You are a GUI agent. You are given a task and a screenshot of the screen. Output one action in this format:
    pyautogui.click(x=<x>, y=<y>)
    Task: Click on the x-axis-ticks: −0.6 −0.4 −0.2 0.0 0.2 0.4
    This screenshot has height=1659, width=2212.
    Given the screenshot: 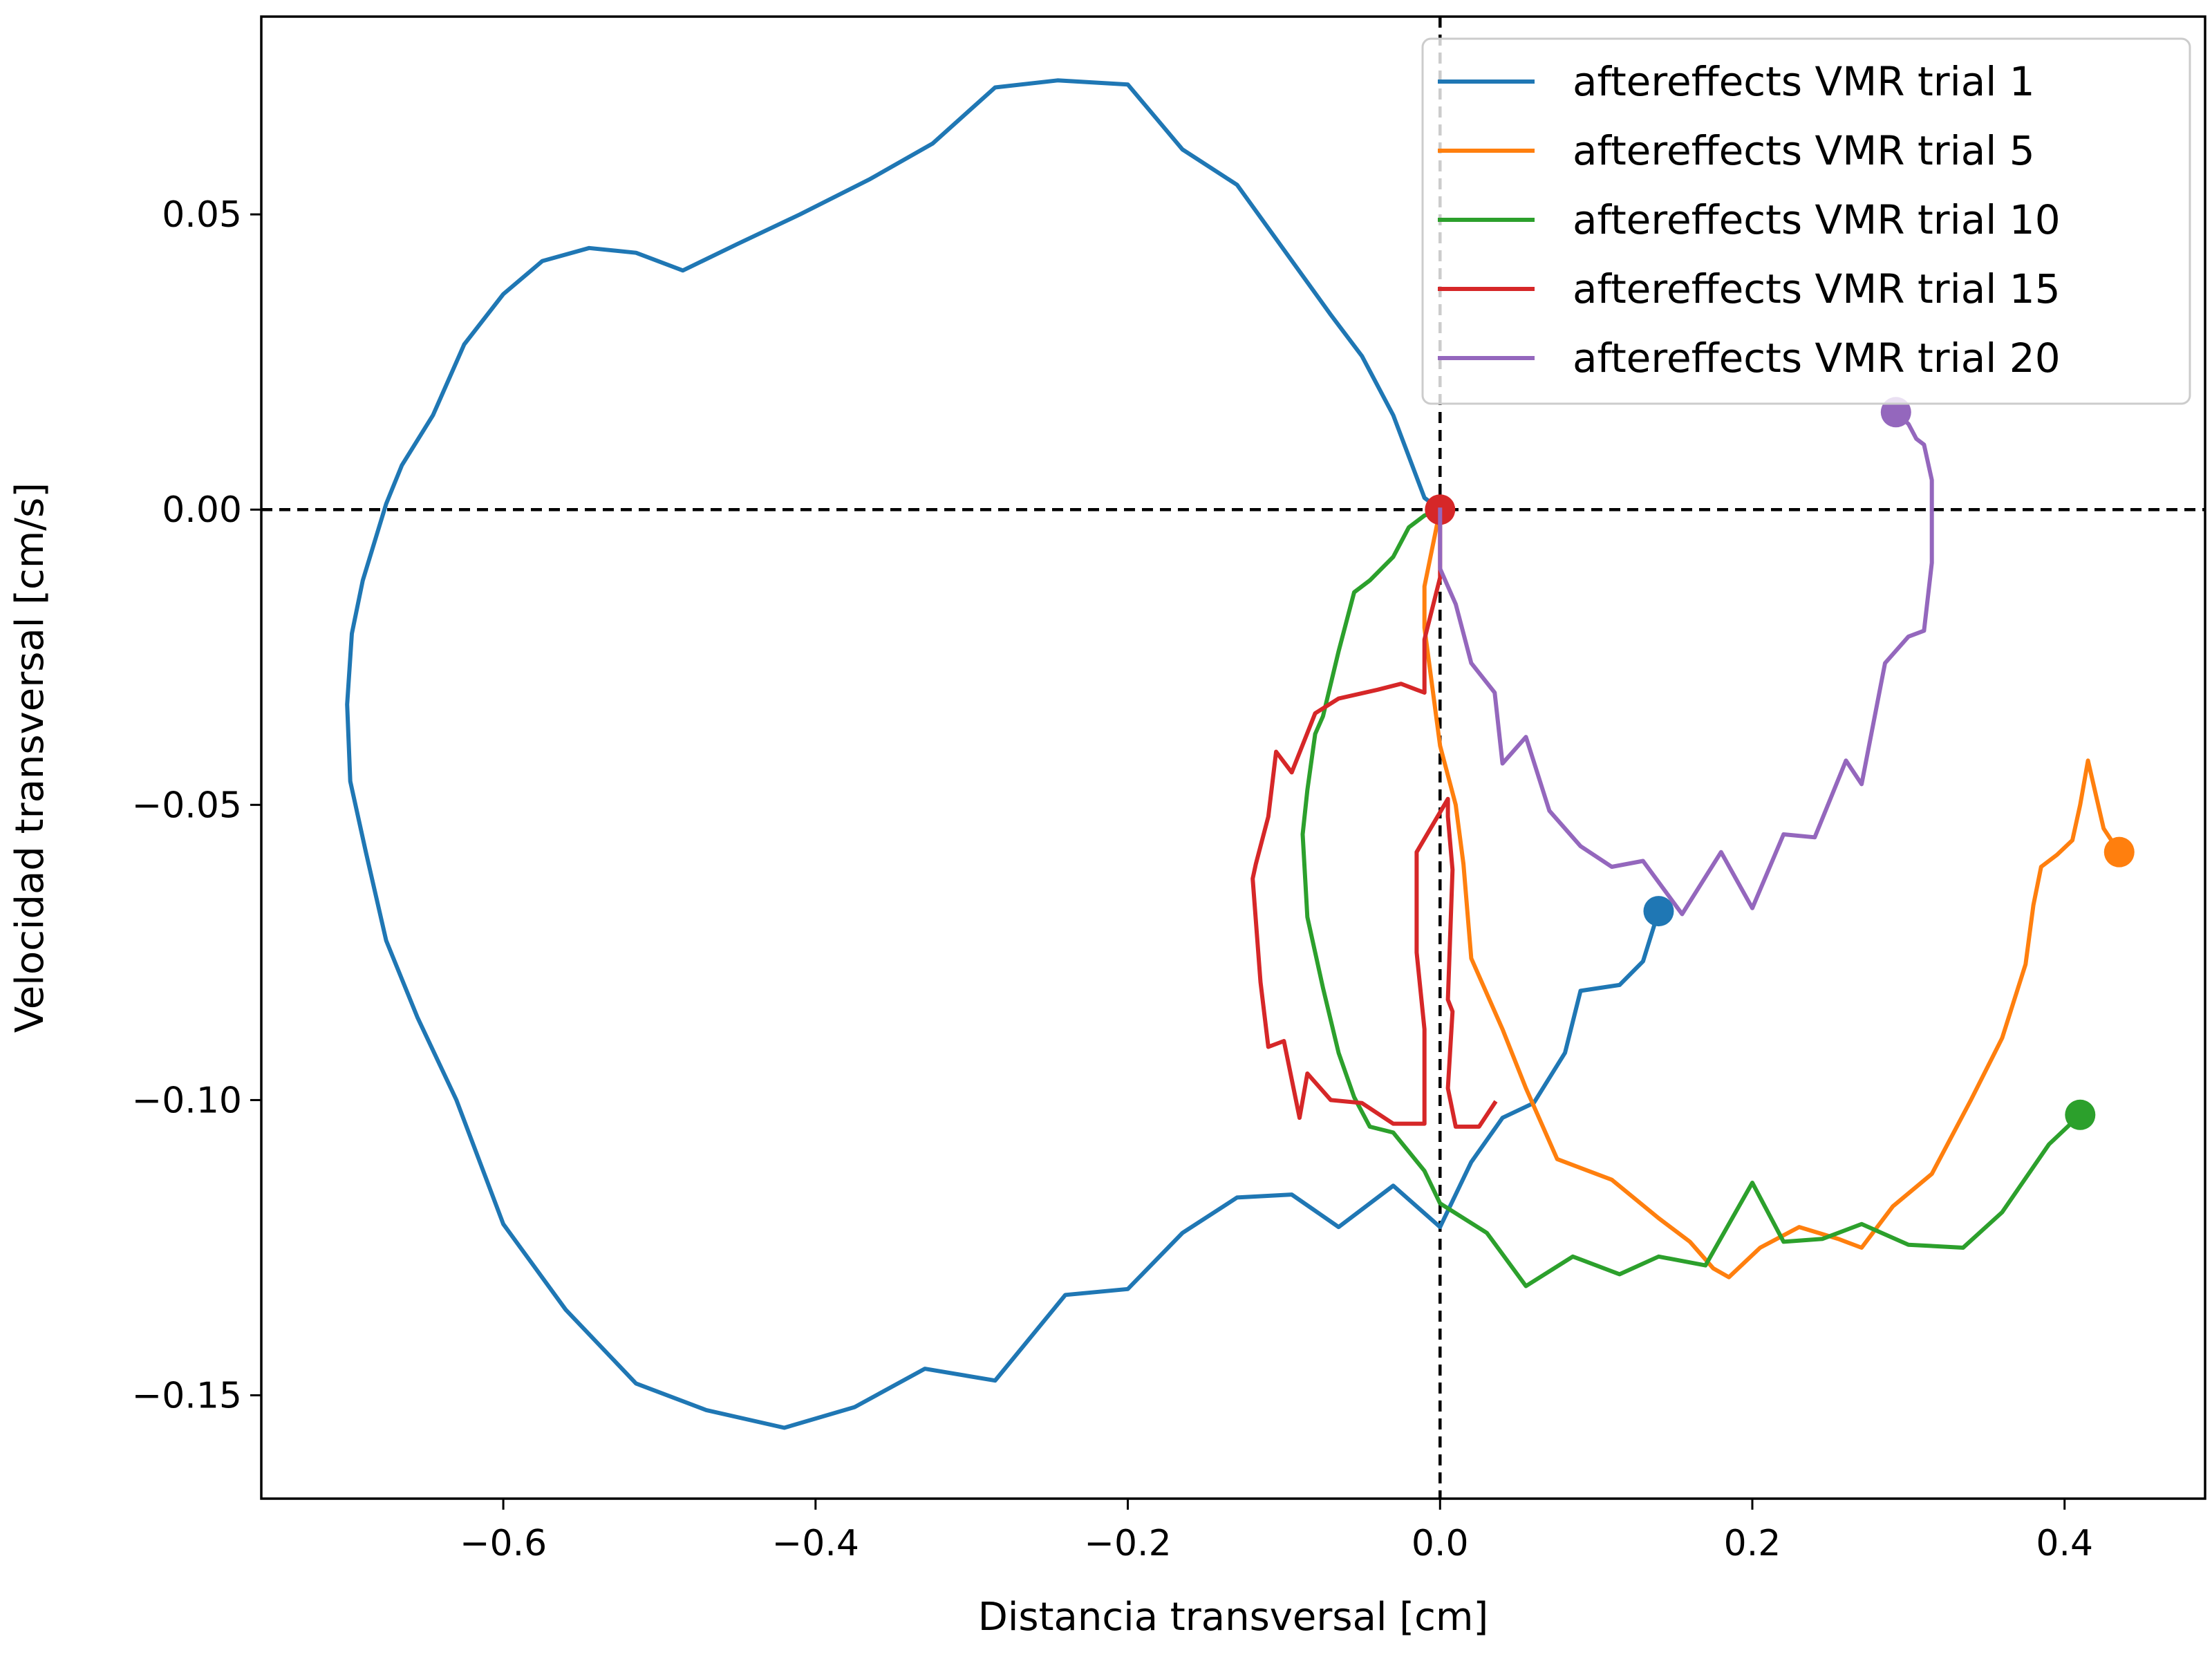 What is the action you would take?
    pyautogui.click(x=1276, y=1531)
    